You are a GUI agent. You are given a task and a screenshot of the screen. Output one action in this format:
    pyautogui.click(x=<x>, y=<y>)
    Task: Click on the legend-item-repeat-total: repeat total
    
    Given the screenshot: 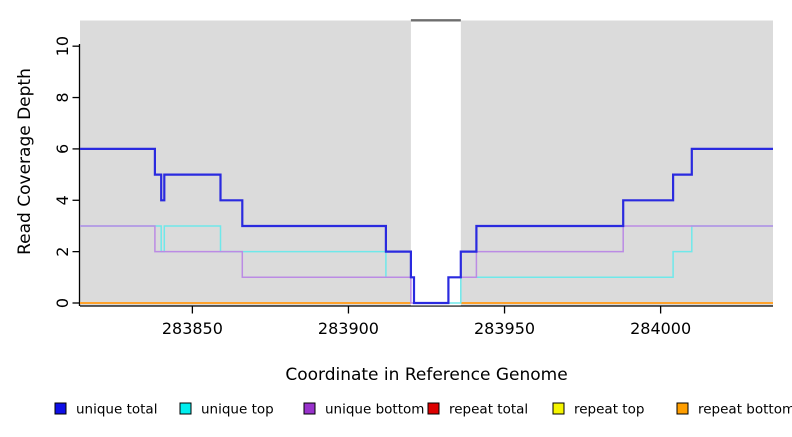 What is the action you would take?
    pyautogui.click(x=477, y=410)
    